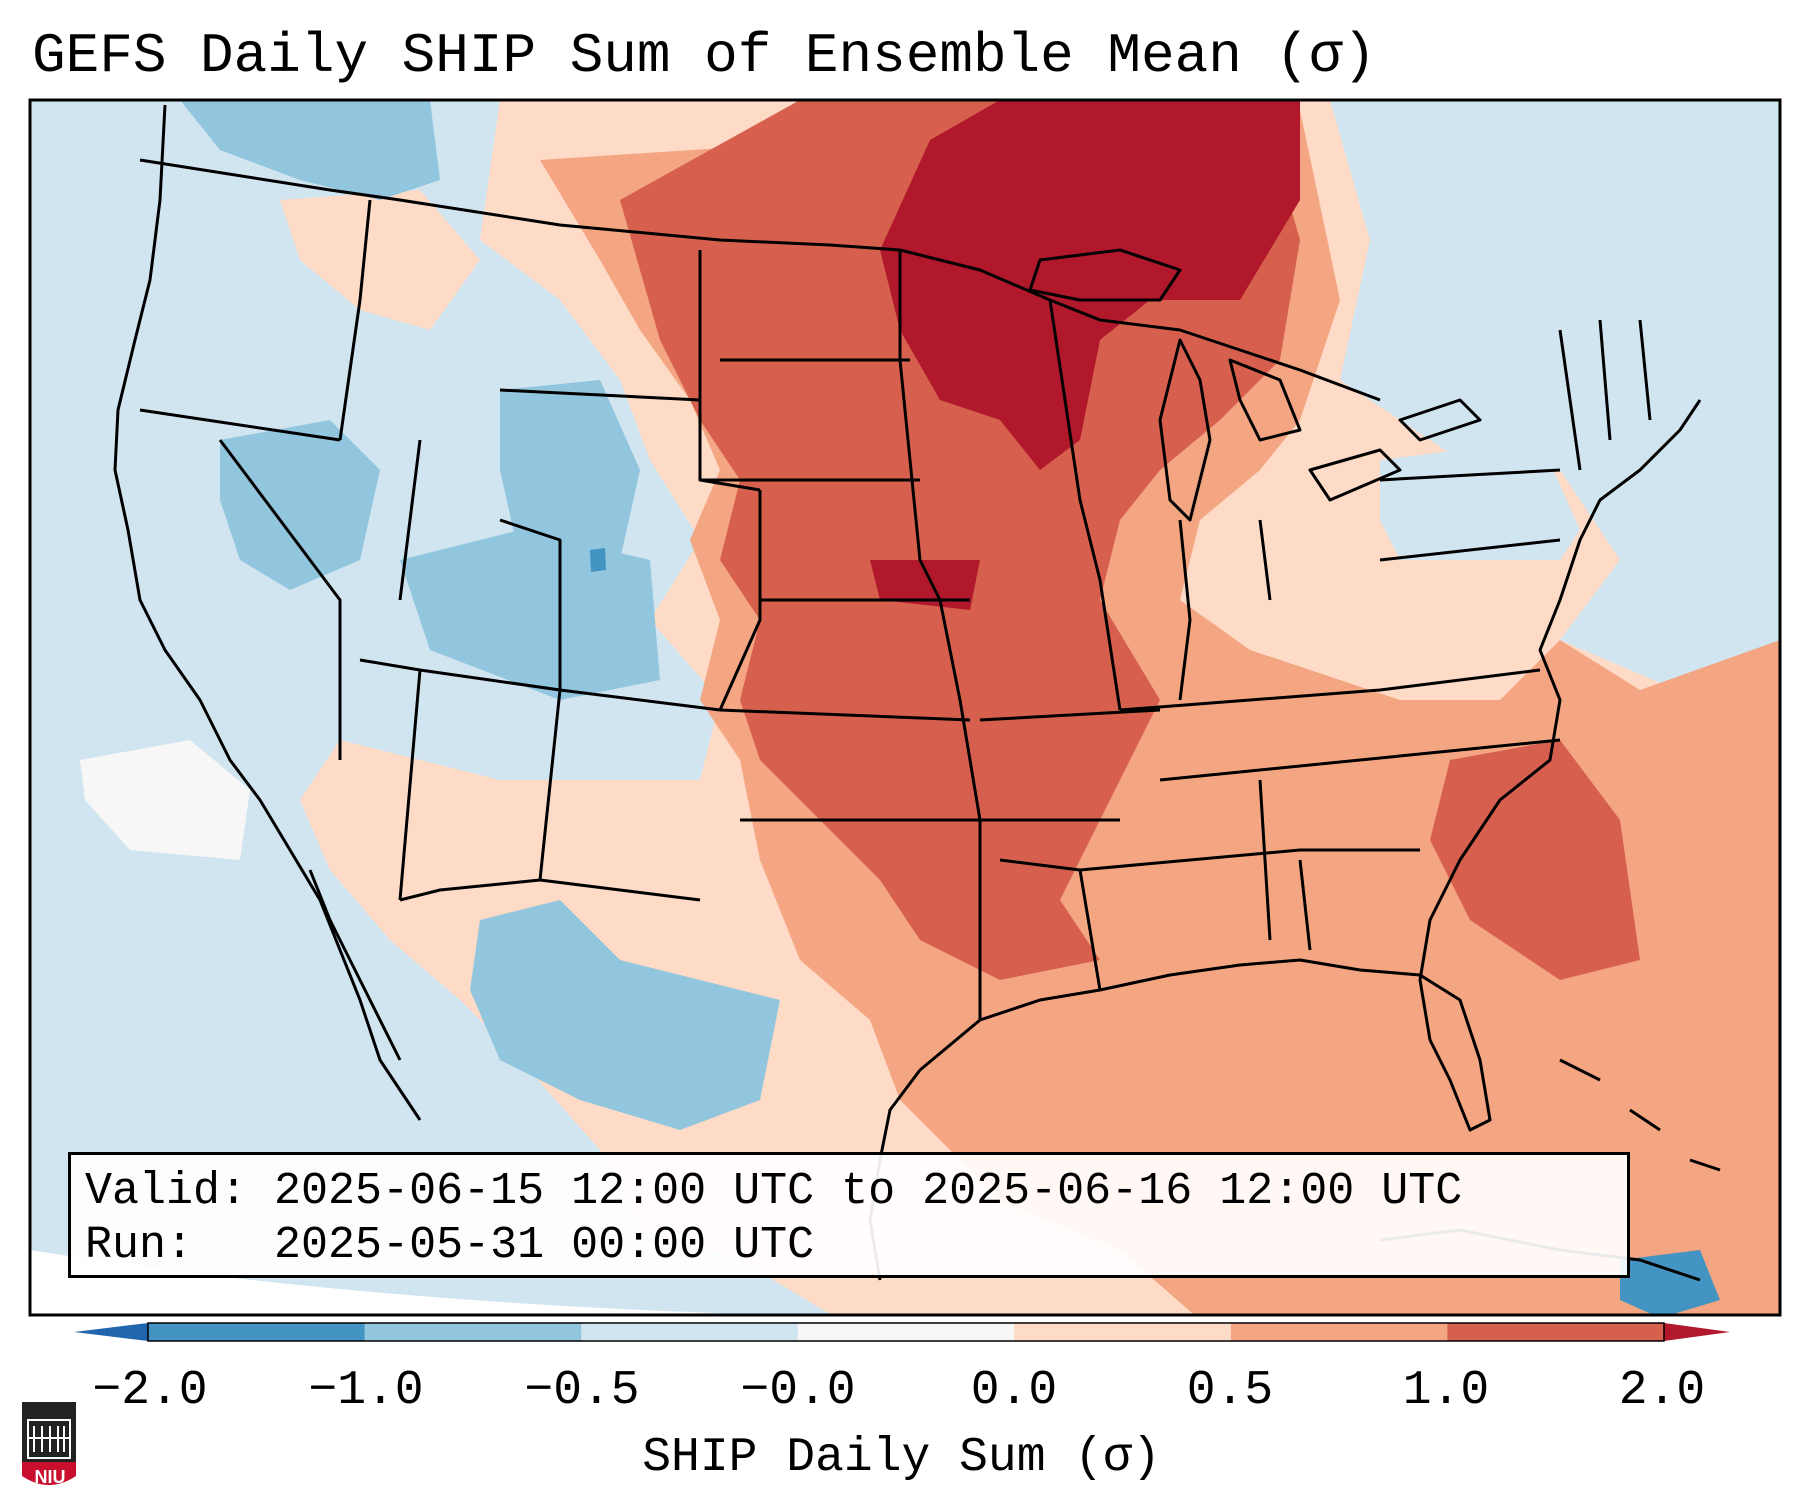 The height and width of the screenshot is (1506, 1803). I want to click on niu-logo, so click(49, 1443).